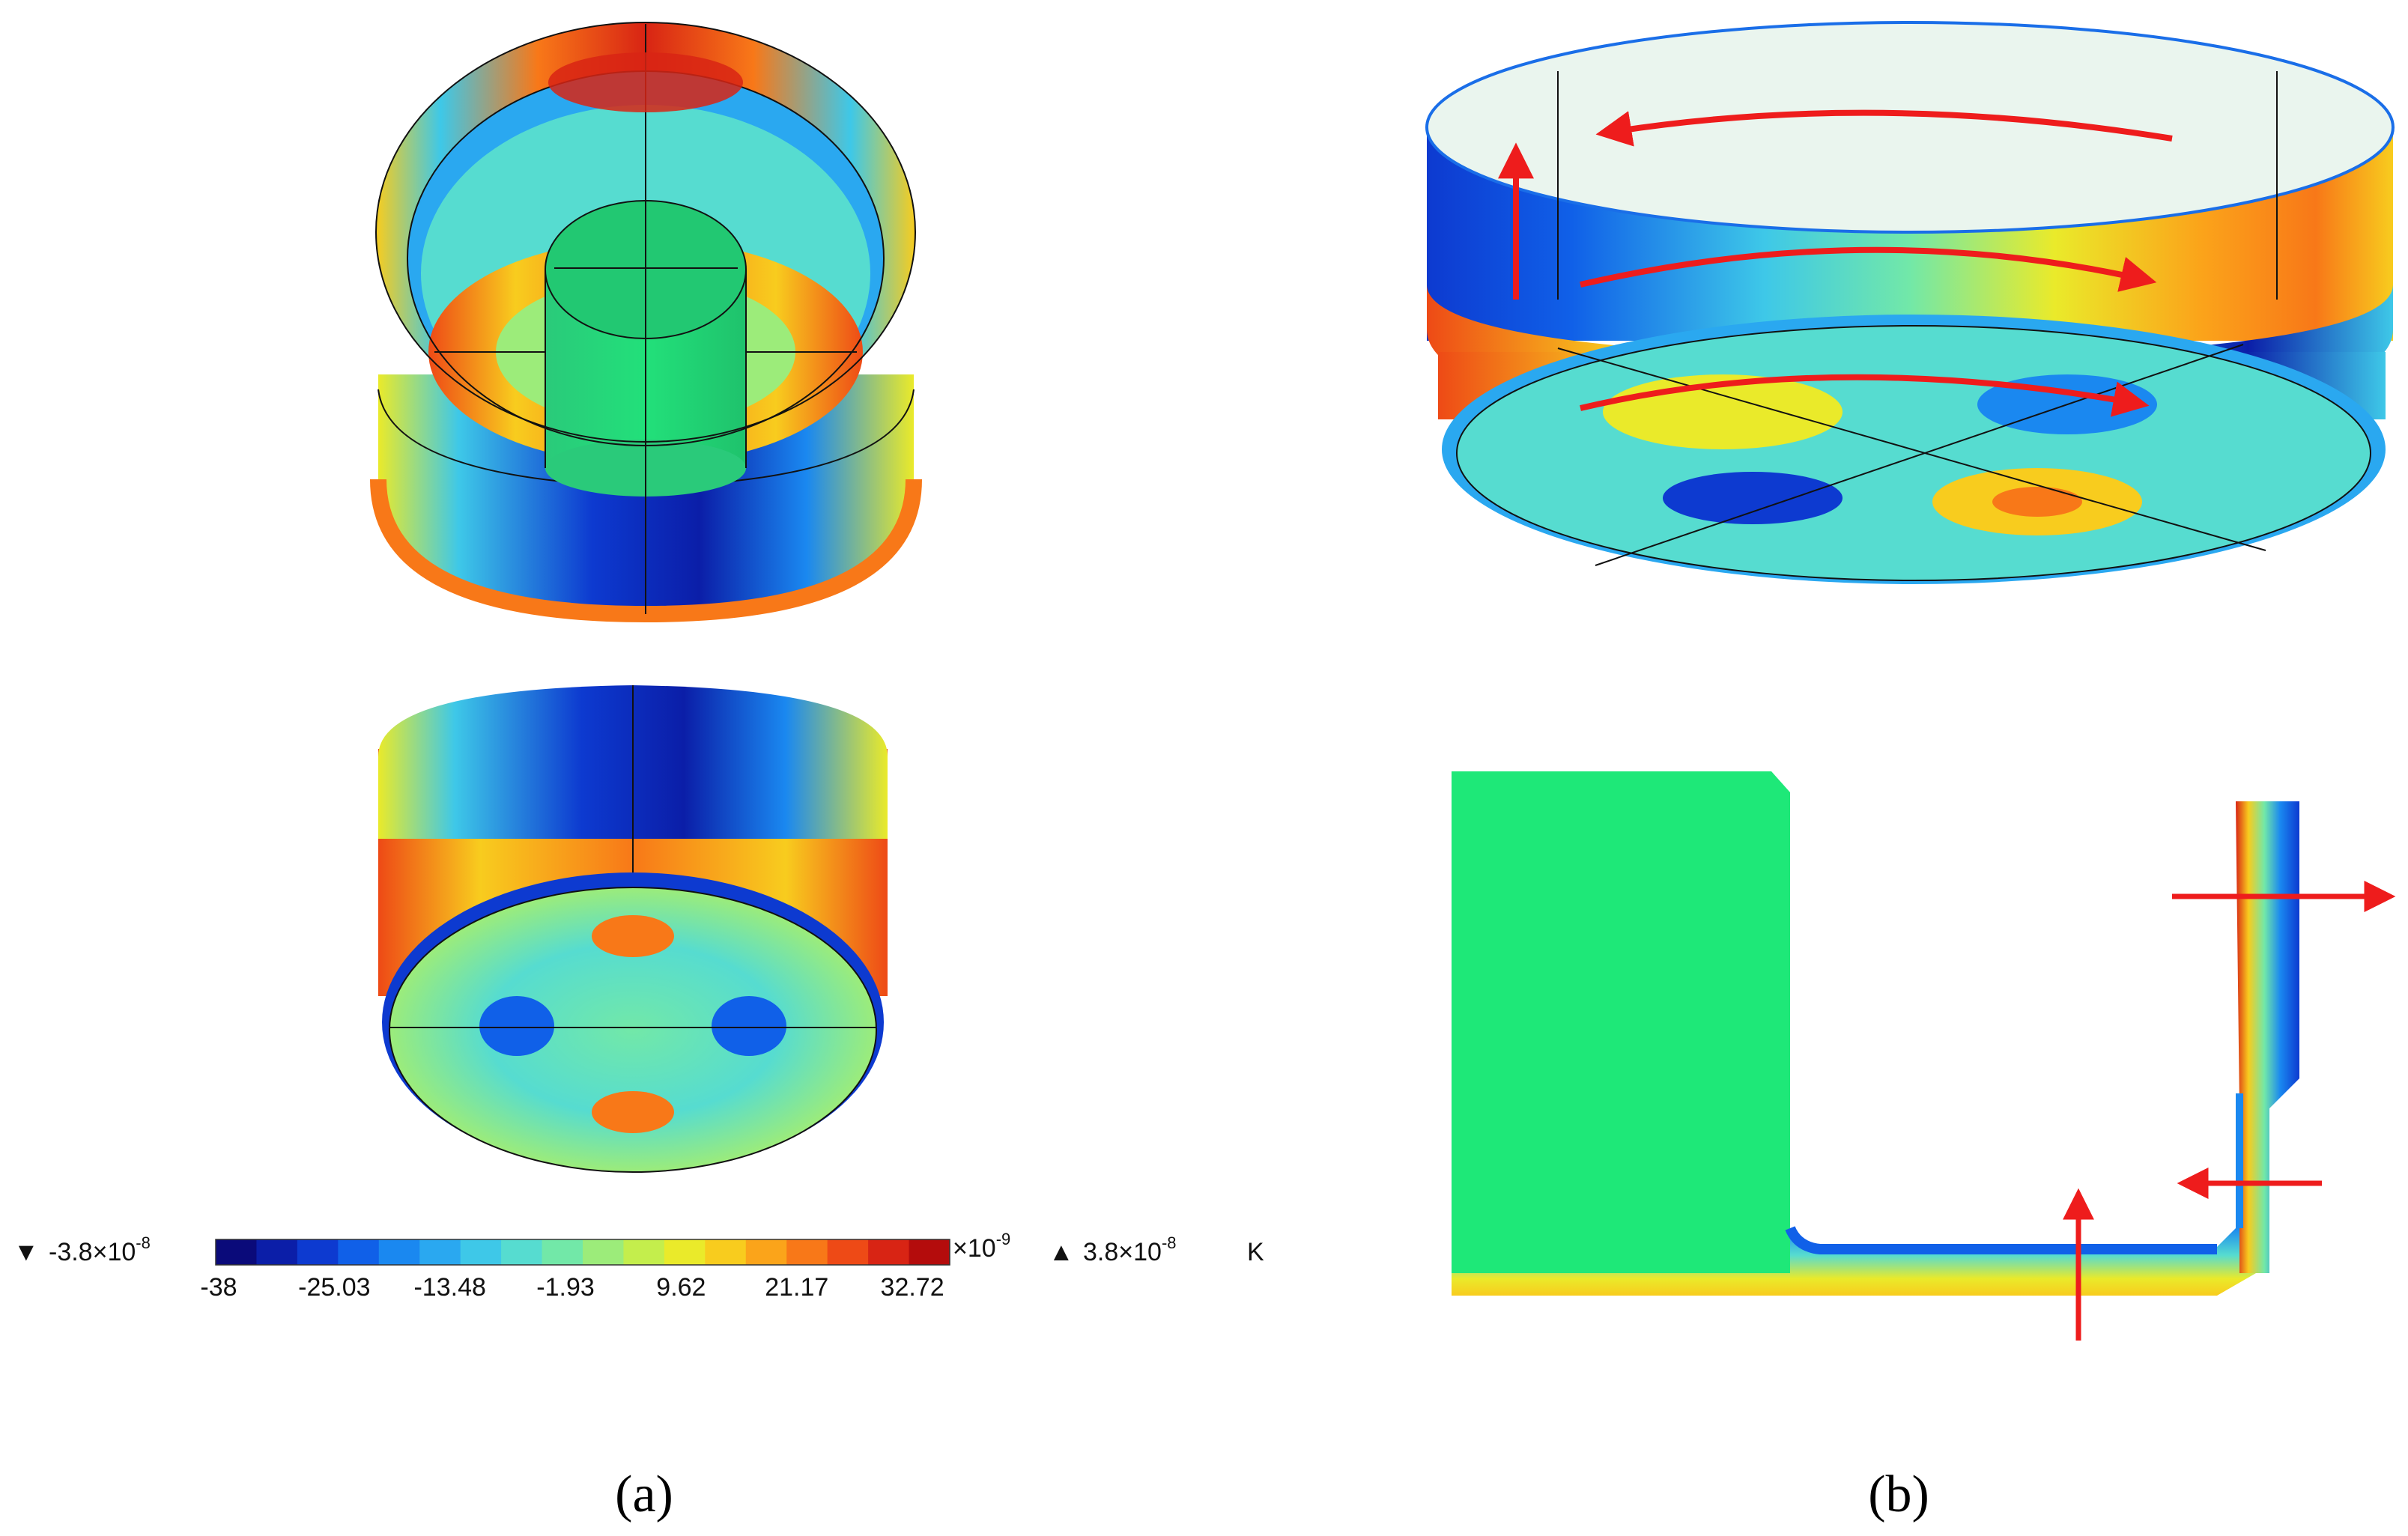  I want to click on colorbar-min-marker: ▼, so click(26, 1252).